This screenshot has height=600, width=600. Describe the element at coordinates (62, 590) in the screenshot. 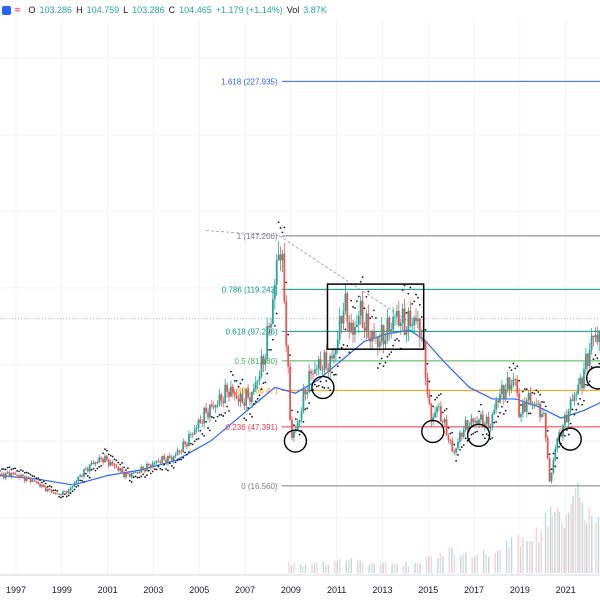

I see `x-tick-label: 1999` at that location.